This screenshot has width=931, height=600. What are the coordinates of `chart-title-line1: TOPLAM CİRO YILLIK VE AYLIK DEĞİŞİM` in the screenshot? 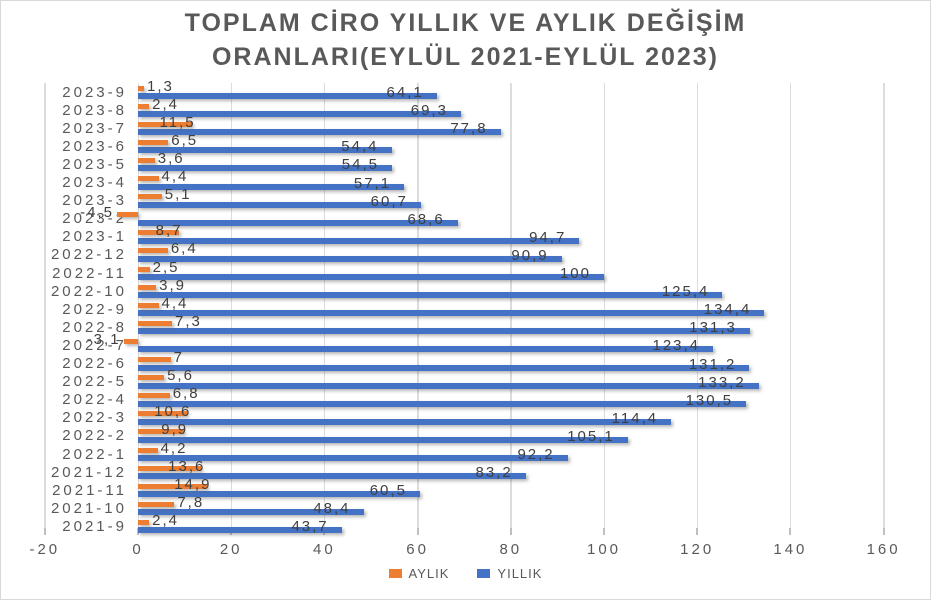 It's located at (465, 23).